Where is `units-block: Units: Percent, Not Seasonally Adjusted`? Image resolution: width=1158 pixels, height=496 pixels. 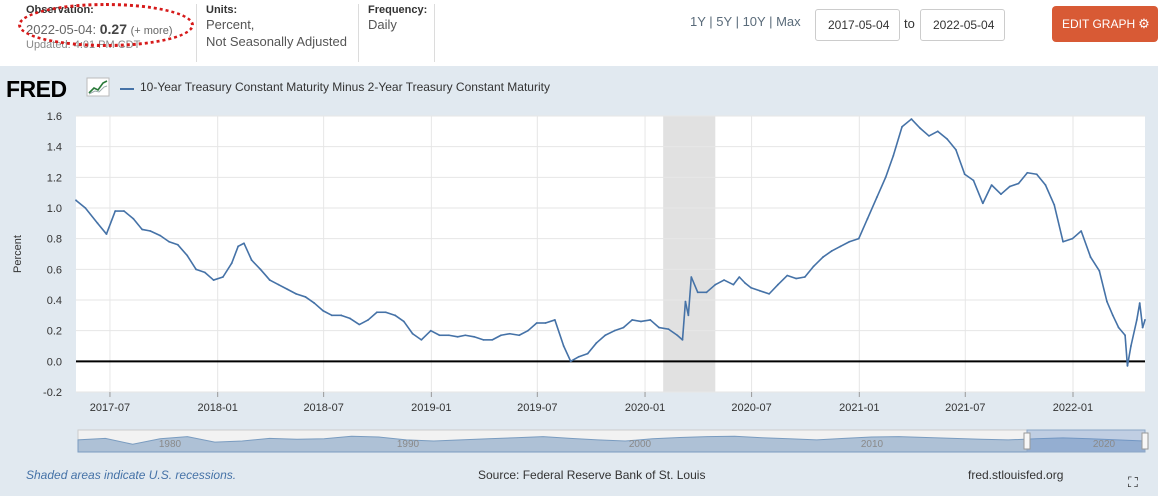 units-block: Units: Percent, Not Seasonally Adjusted is located at coordinates (276, 27).